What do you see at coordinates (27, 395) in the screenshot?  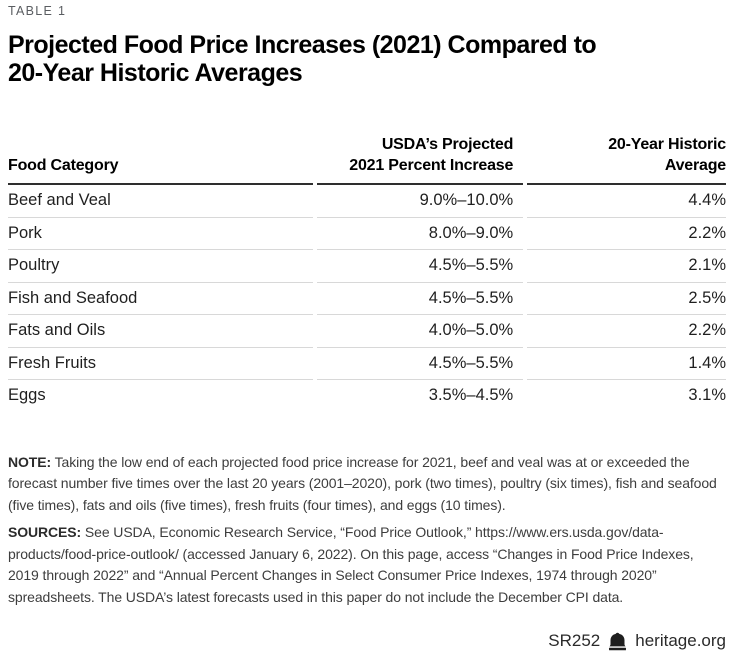 I see `cell-category: Eggs` at bounding box center [27, 395].